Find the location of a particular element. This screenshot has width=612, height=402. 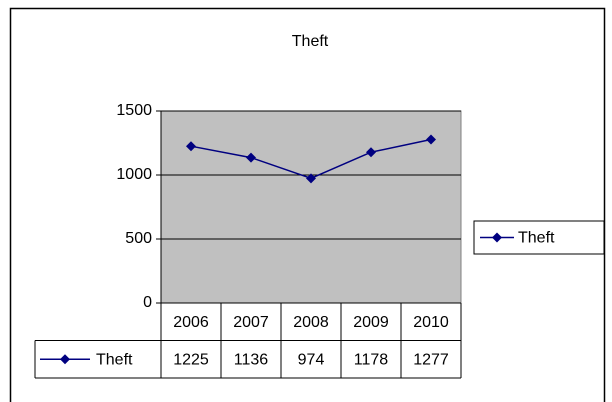

table-series-name: Theft is located at coordinates (114, 359).